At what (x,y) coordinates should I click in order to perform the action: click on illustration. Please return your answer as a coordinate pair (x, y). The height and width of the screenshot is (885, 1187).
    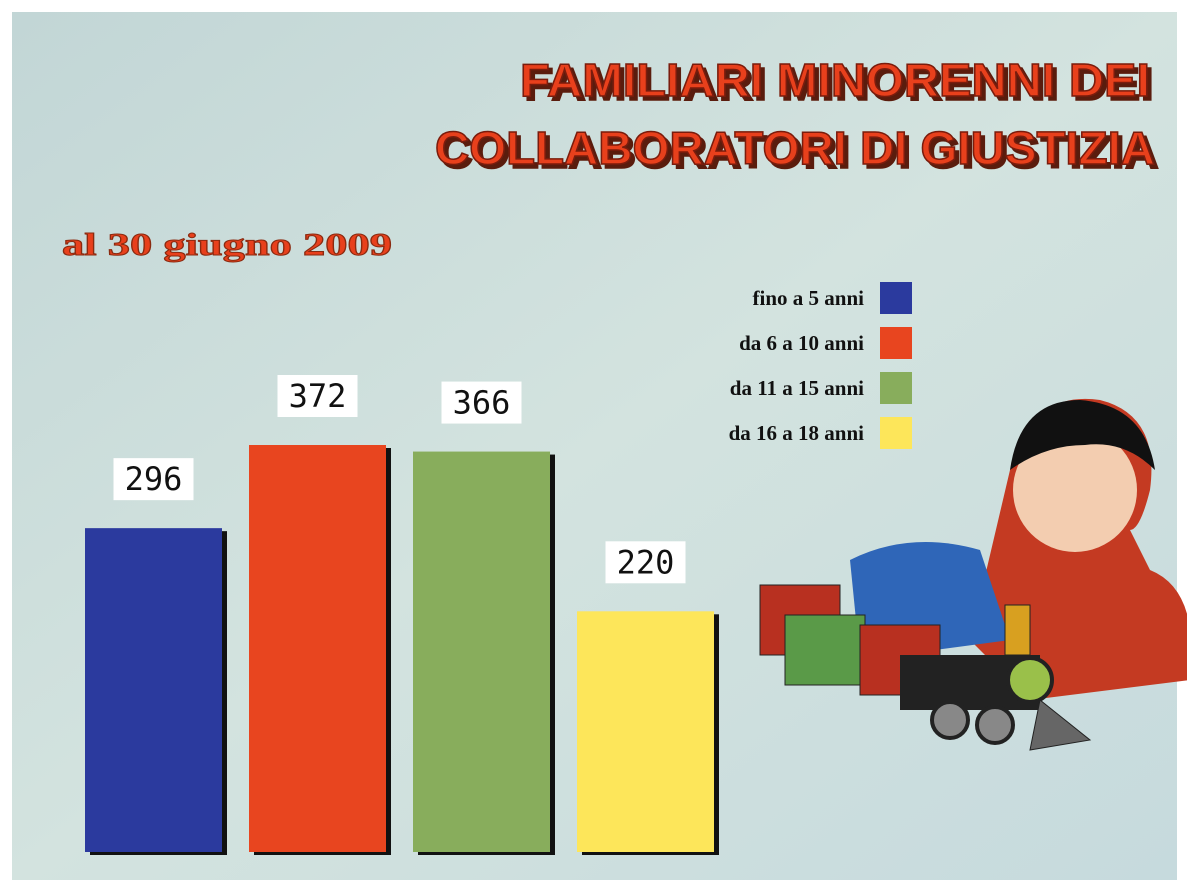
    Looking at the image, I should click on (973, 574).